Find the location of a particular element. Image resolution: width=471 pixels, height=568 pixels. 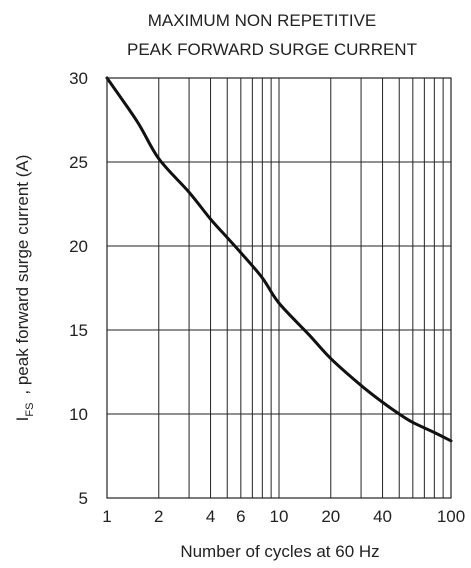

y-tick-label: 30 is located at coordinates (78, 78).